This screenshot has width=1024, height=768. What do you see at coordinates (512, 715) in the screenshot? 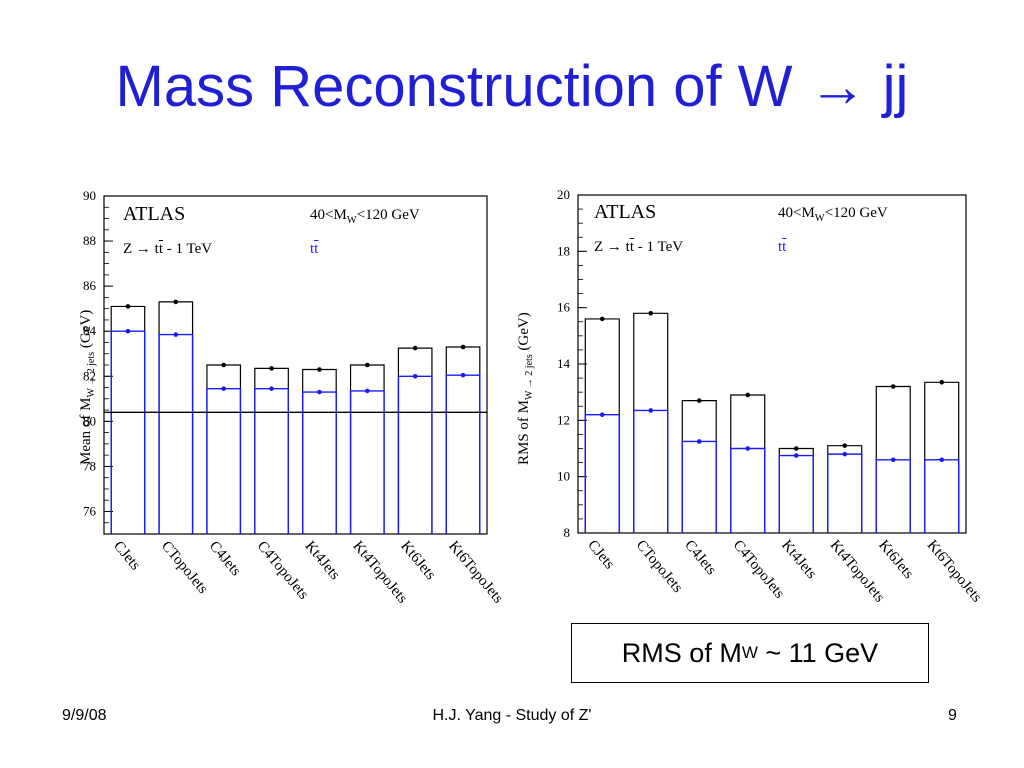
I see `footer-center: H.J. Yang - Study of Z'` at bounding box center [512, 715].